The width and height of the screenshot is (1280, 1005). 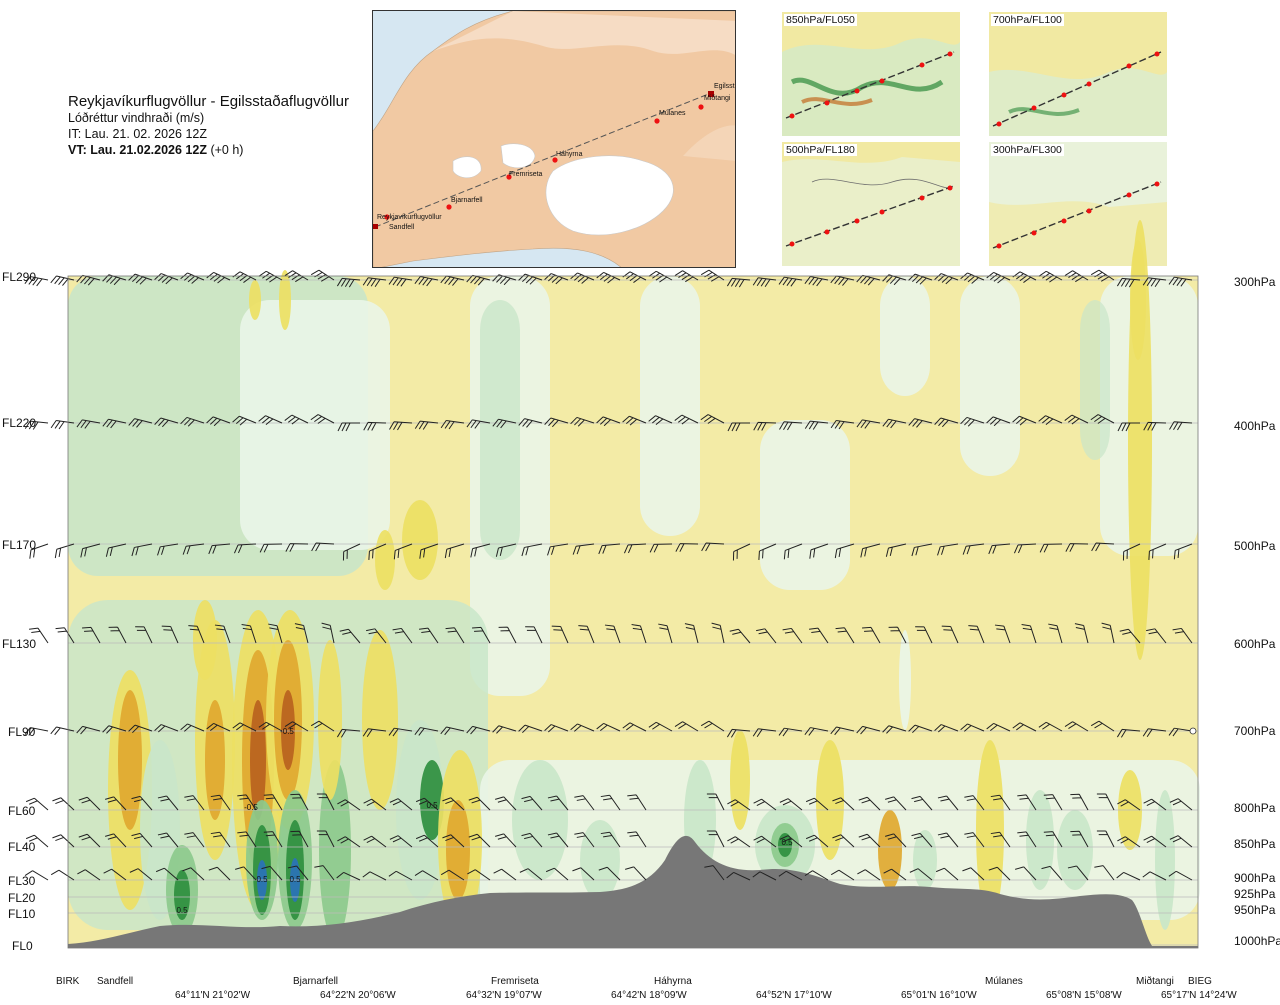 I want to click on mini-map-850-drawing, so click(x=871, y=74).